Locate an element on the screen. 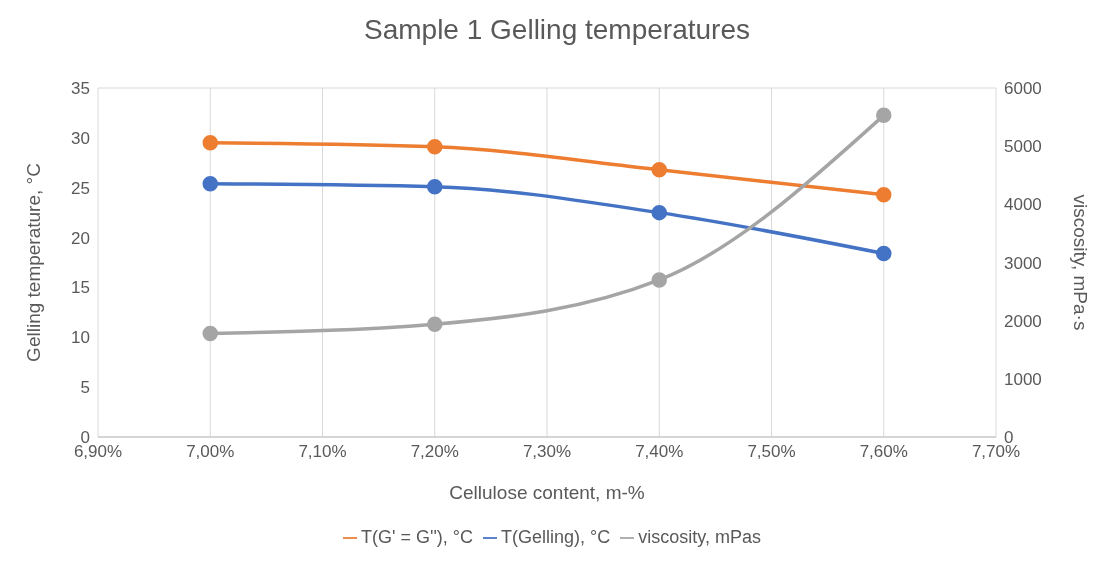 The width and height of the screenshot is (1114, 570). legend-label: T(G' = G''), °C is located at coordinates (417, 537).